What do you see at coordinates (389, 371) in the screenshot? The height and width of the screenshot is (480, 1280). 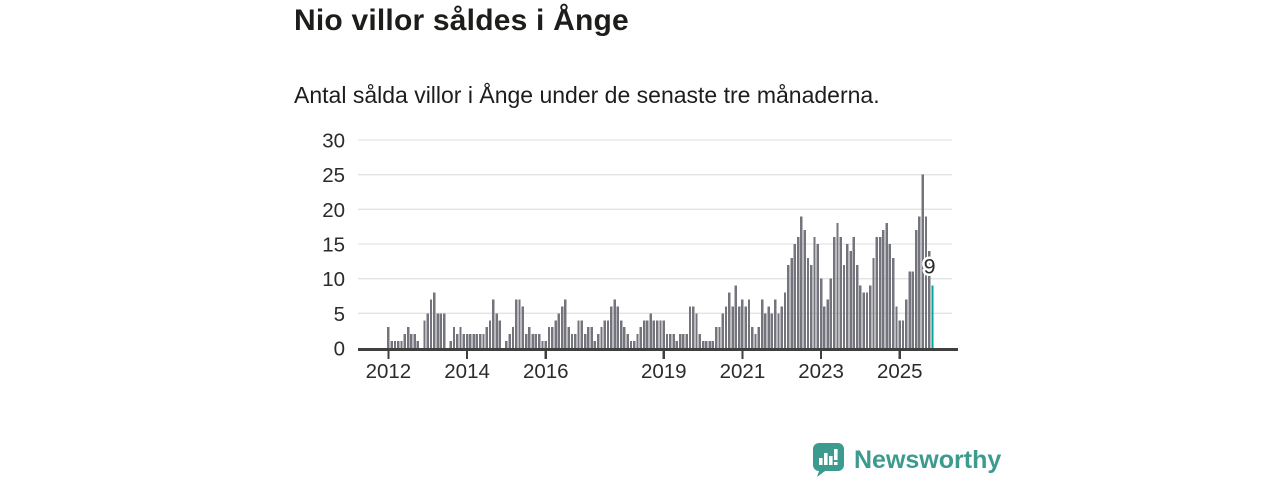 I see `x-tick-label: 2012` at bounding box center [389, 371].